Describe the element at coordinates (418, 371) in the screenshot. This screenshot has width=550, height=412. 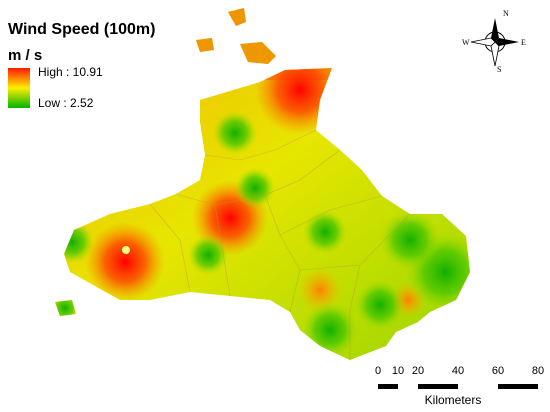
I see `scale-tick-label: 20` at that location.